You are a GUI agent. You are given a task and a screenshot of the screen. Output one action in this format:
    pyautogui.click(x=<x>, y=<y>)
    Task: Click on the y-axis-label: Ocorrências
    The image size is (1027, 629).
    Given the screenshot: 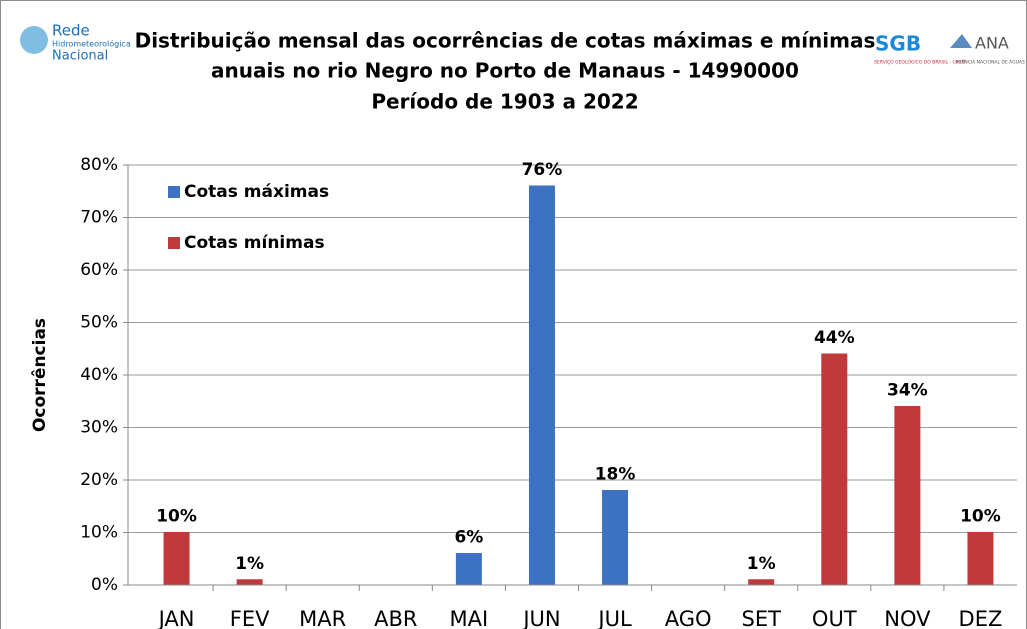 What is the action you would take?
    pyautogui.click(x=40, y=375)
    